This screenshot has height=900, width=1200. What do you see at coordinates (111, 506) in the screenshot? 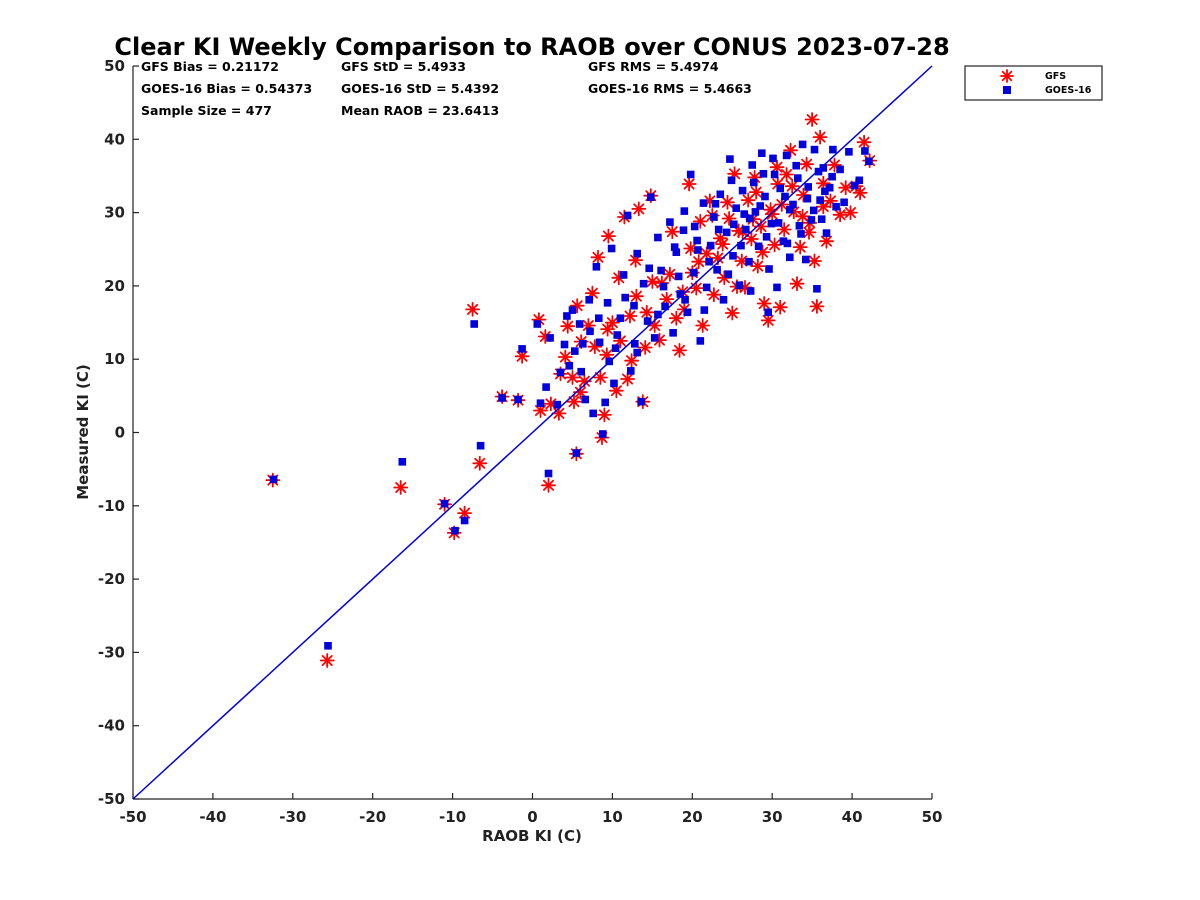
I see `y-tick-label: -10` at bounding box center [111, 506].